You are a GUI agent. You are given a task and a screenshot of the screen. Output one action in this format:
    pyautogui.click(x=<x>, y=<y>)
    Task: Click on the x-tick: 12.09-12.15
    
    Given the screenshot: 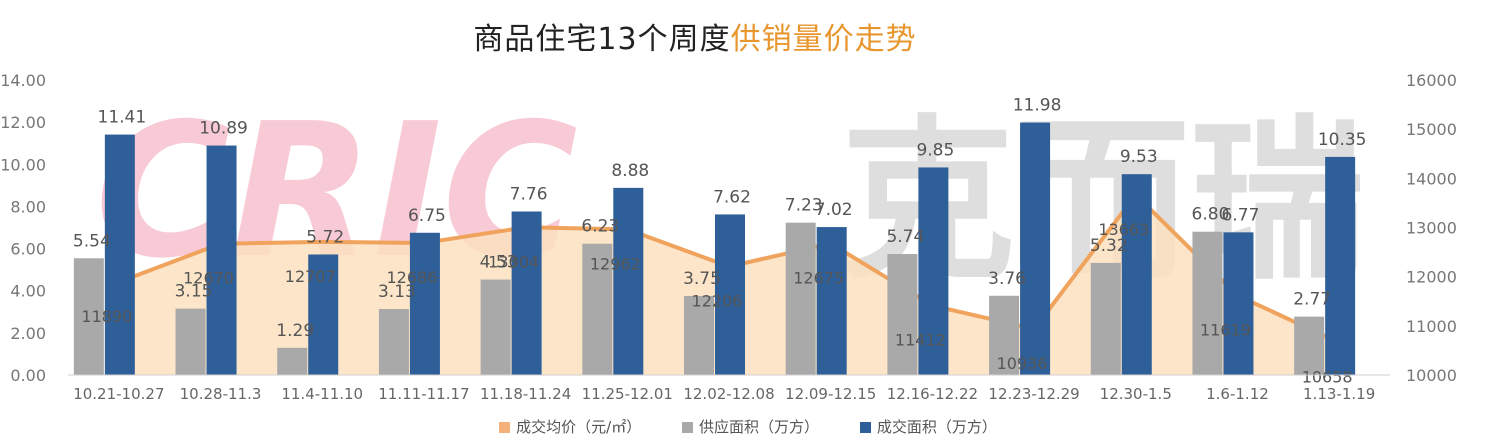 What is the action you would take?
    pyautogui.click(x=830, y=394)
    